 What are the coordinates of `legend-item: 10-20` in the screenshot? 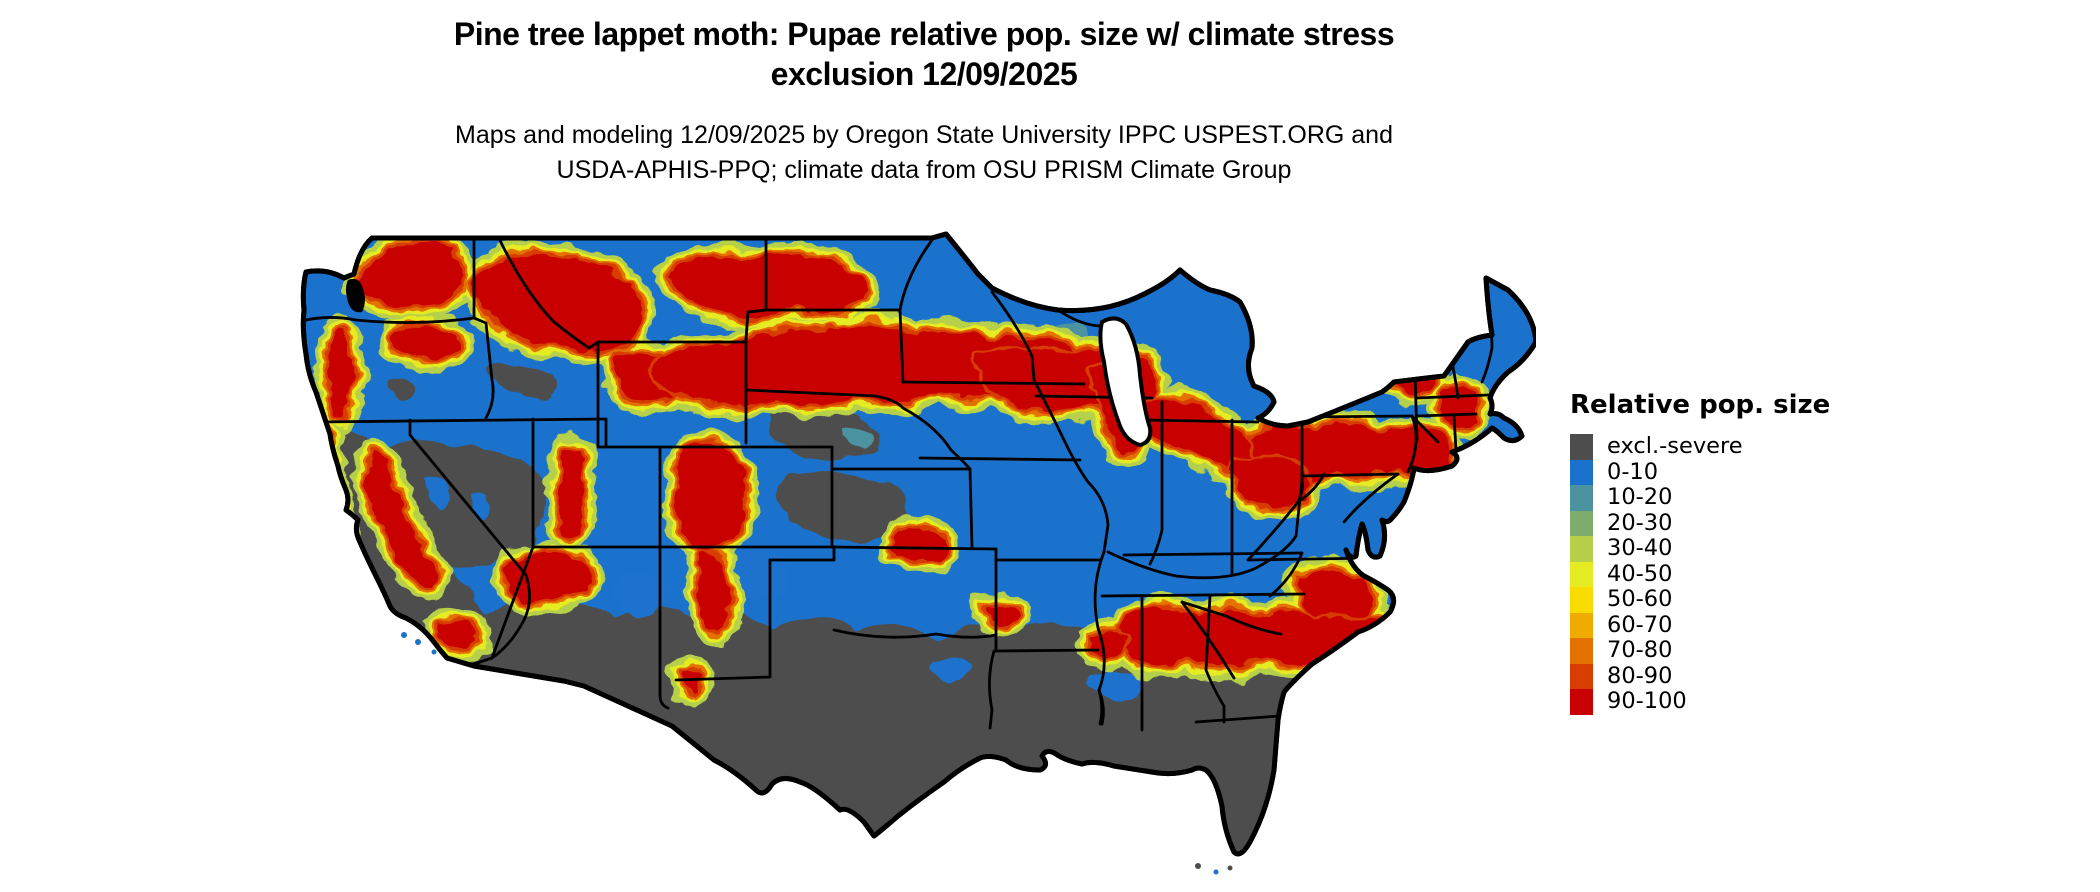 It's located at (1700, 497).